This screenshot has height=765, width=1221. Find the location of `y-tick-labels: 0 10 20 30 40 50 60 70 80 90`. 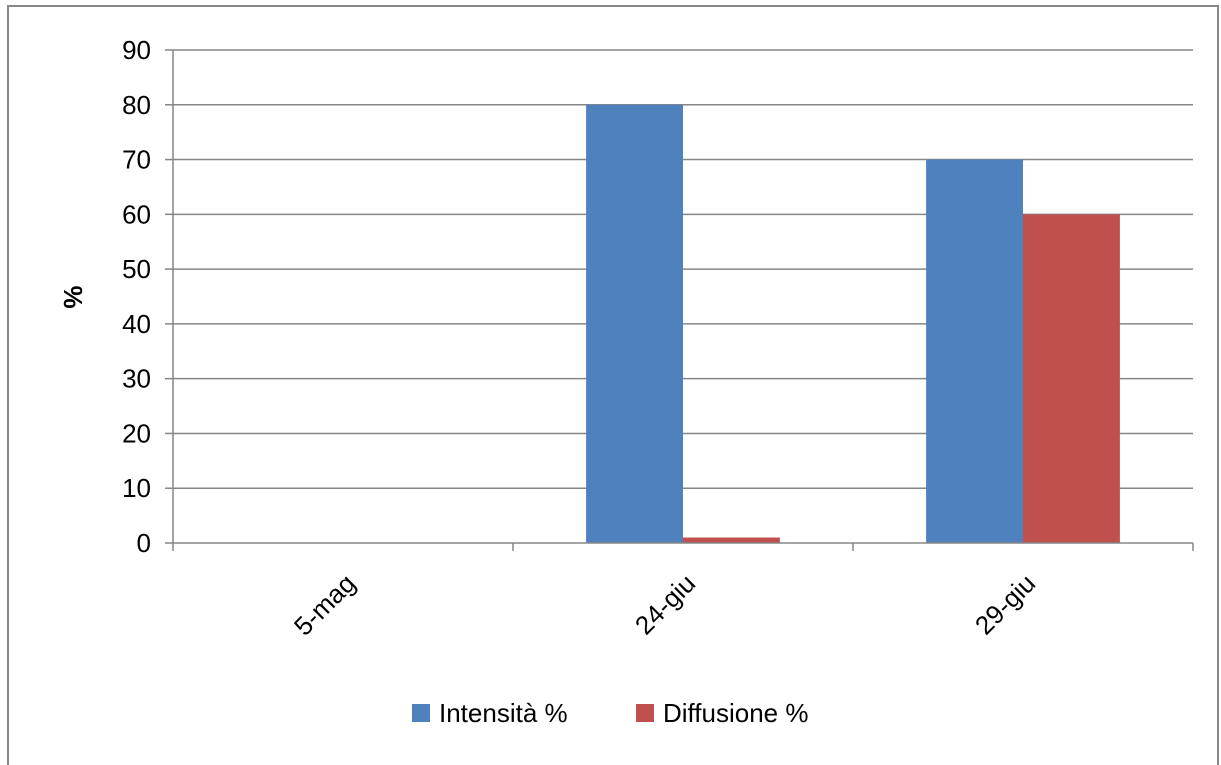

y-tick-labels: 0 10 20 30 40 50 60 70 80 90 is located at coordinates (136, 296).